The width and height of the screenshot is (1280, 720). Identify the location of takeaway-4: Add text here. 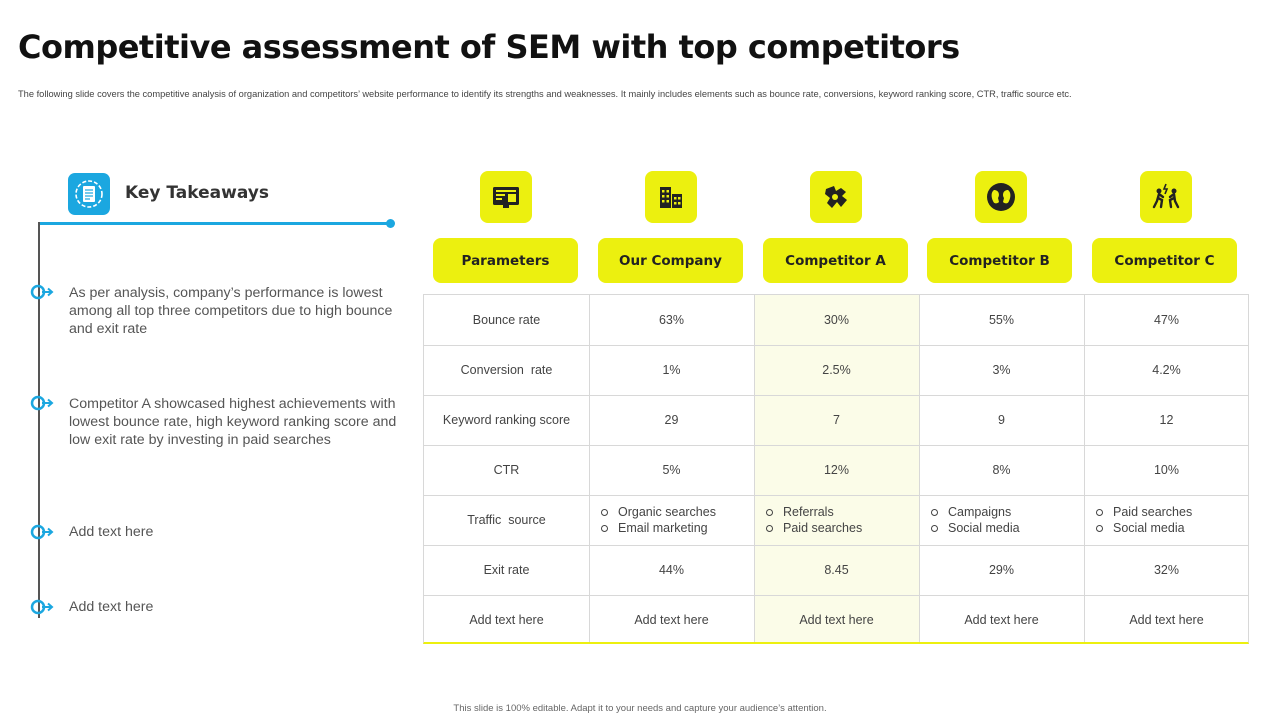
(111, 607).